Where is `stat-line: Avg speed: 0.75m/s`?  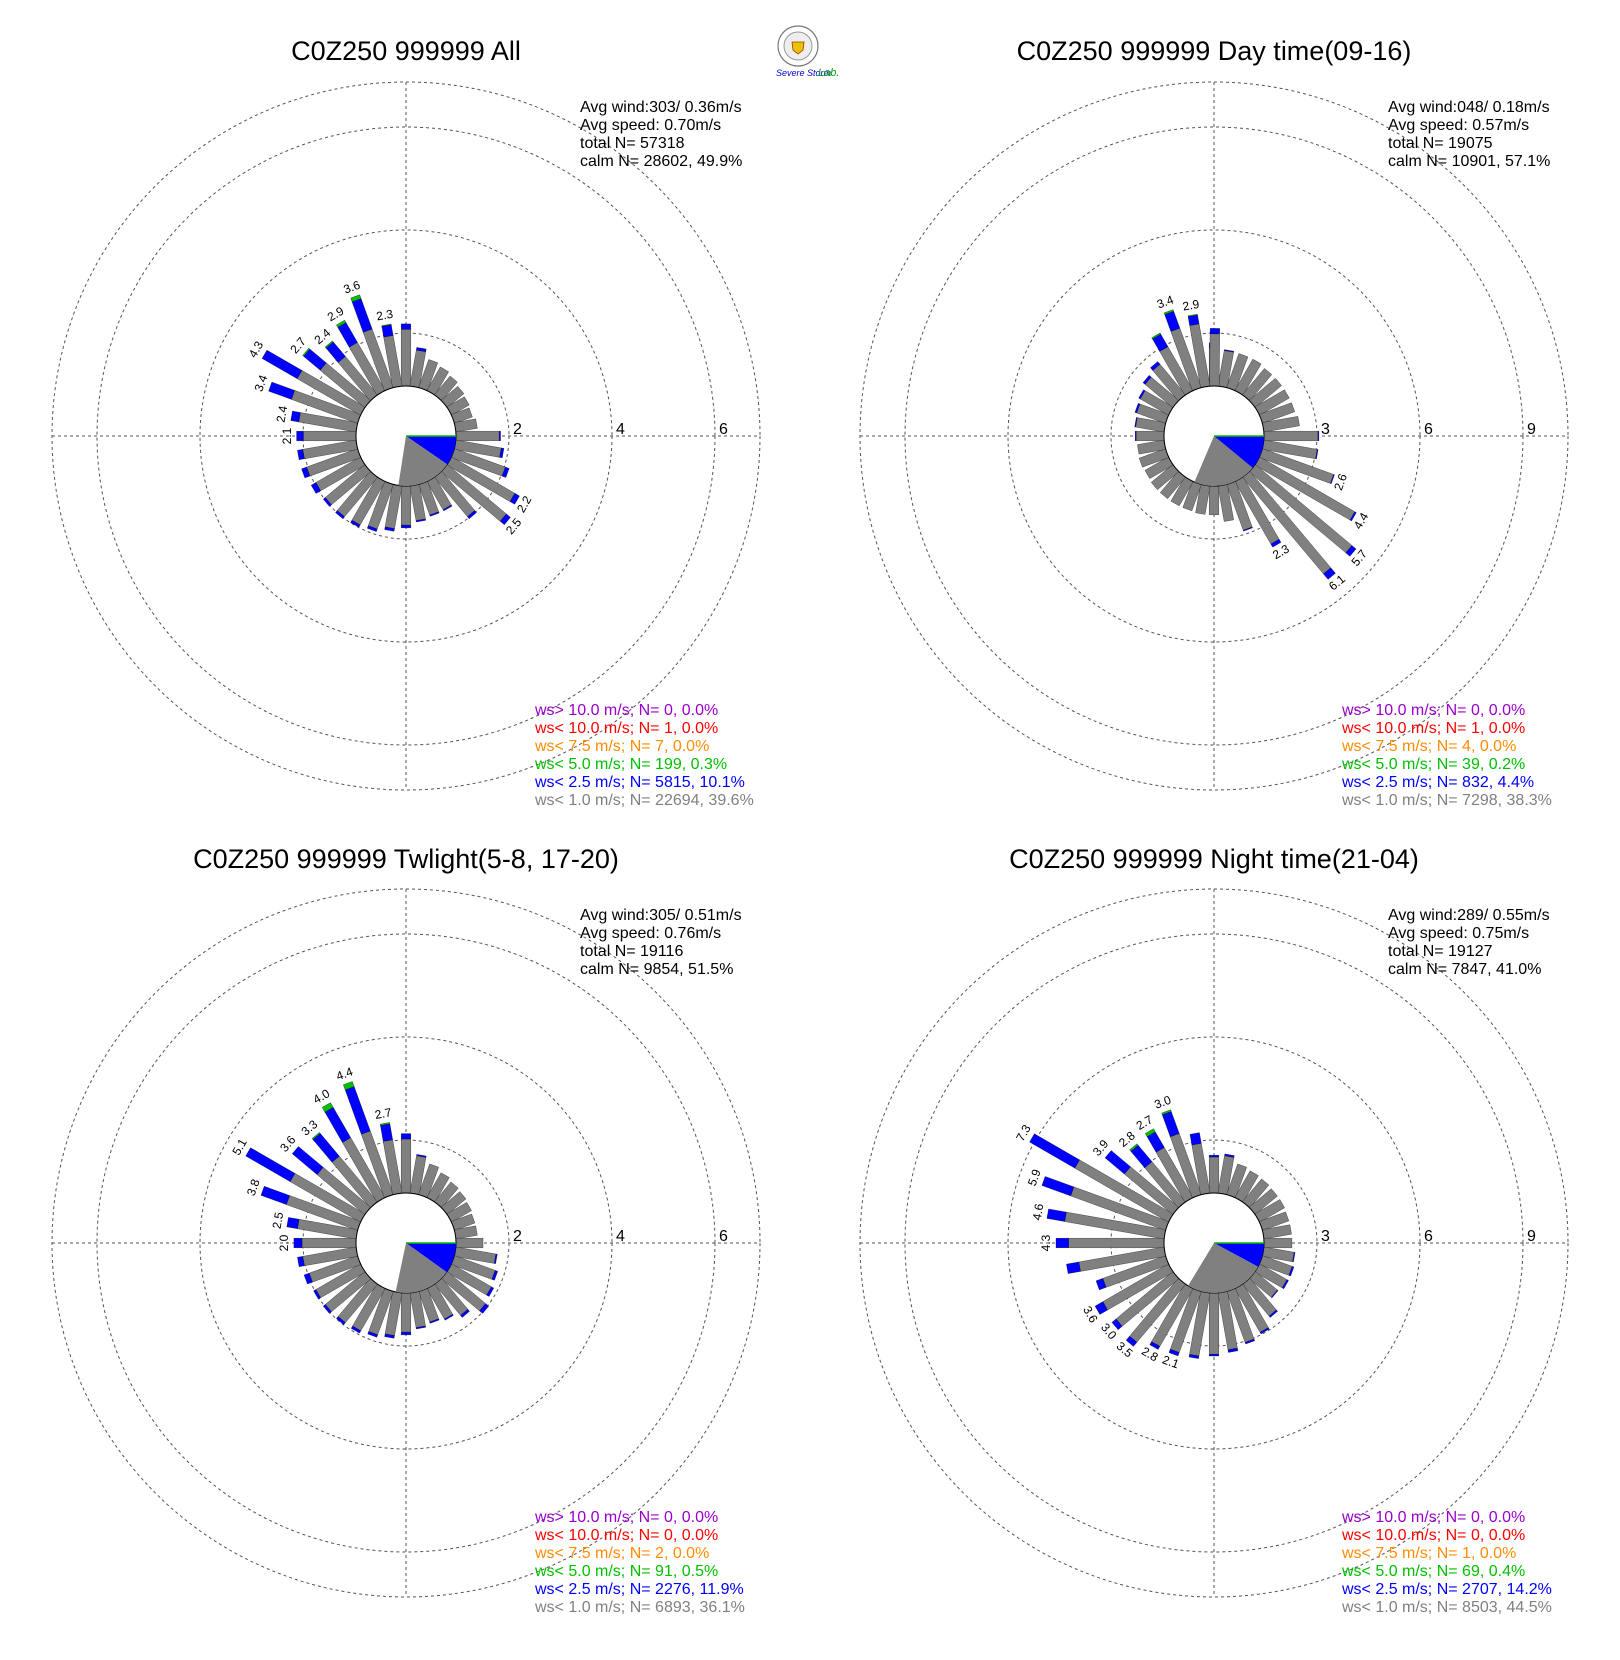
stat-line: Avg speed: 0.75m/s is located at coordinates (1458, 933).